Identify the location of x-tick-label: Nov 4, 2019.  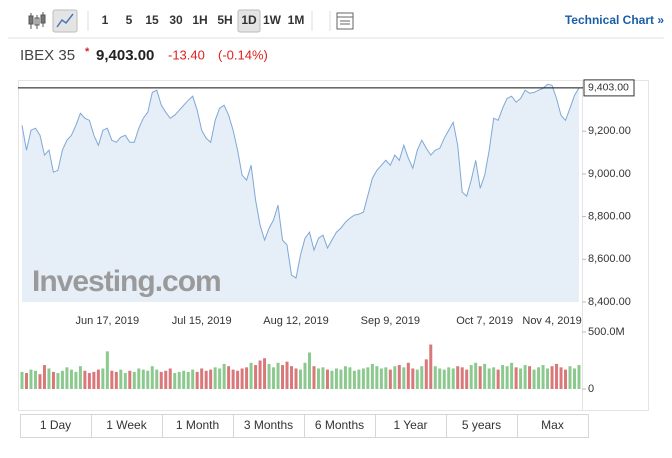
(551, 321).